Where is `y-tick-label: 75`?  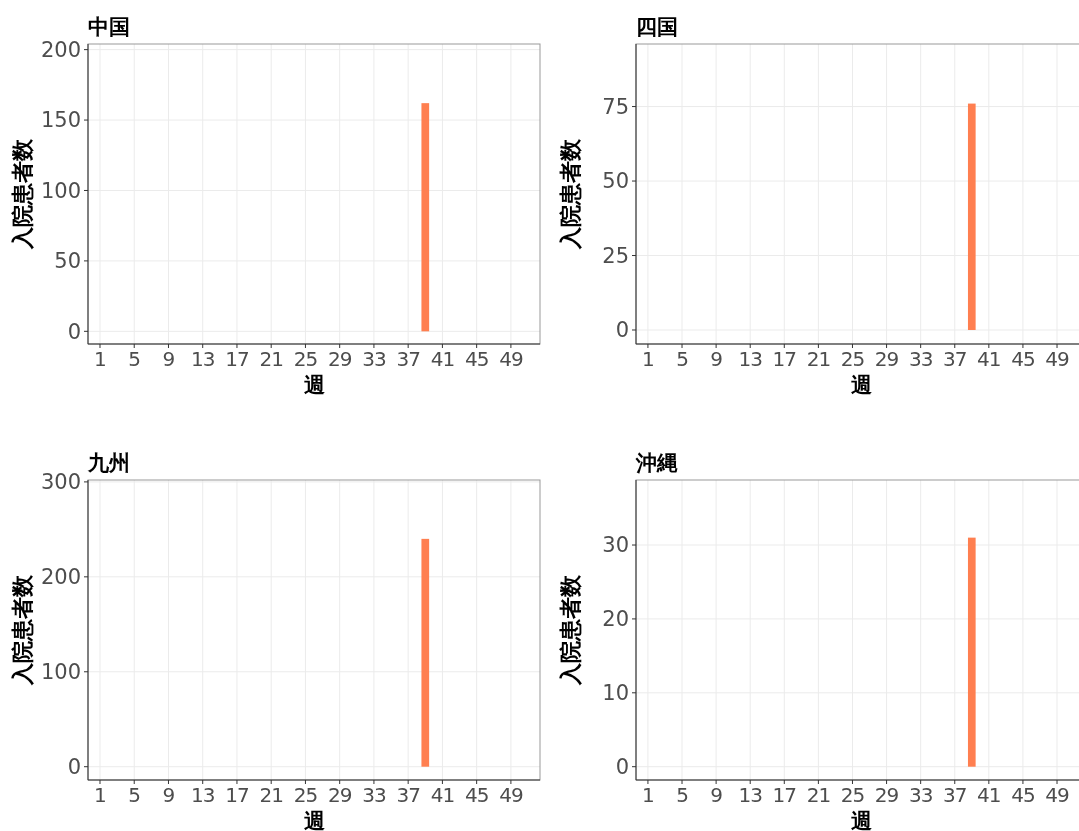
y-tick-label: 75 is located at coordinates (615, 106).